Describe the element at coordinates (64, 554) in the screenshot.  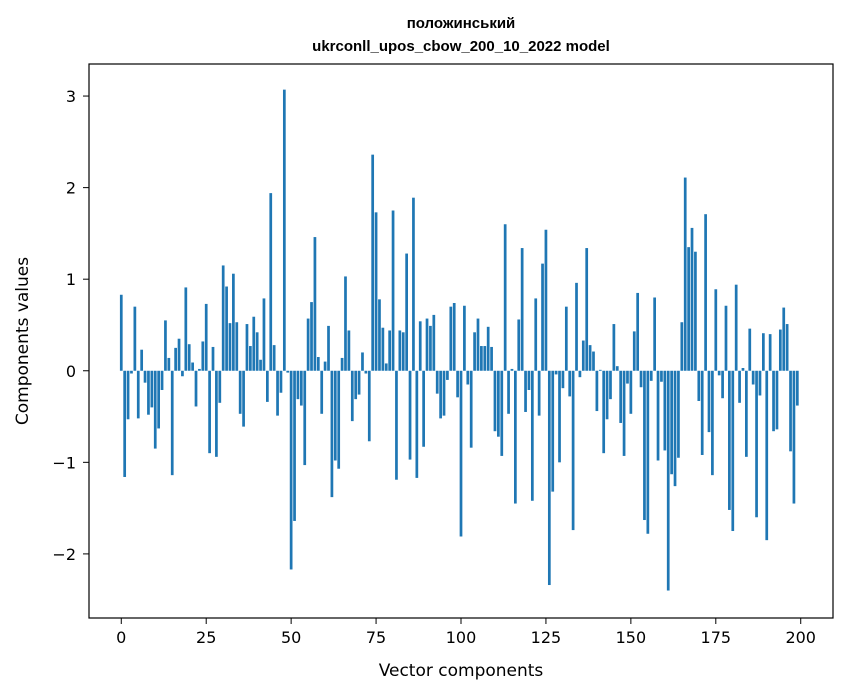
I see `y-tick-label: −2` at that location.